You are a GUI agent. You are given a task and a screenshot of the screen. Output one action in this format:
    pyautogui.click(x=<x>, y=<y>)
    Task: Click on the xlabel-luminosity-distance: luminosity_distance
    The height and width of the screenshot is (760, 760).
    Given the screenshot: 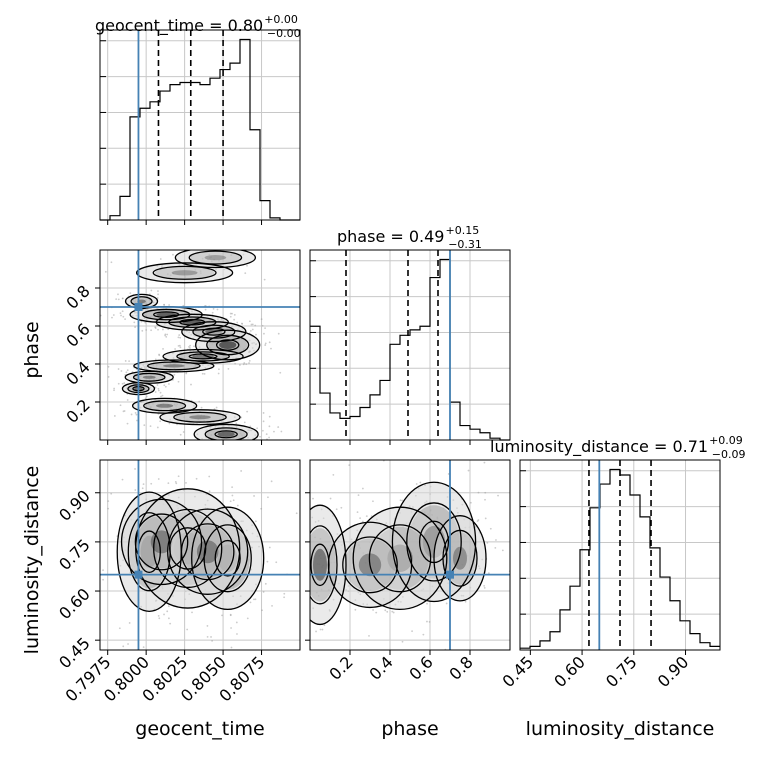 What is the action you would take?
    pyautogui.click(x=620, y=729)
    